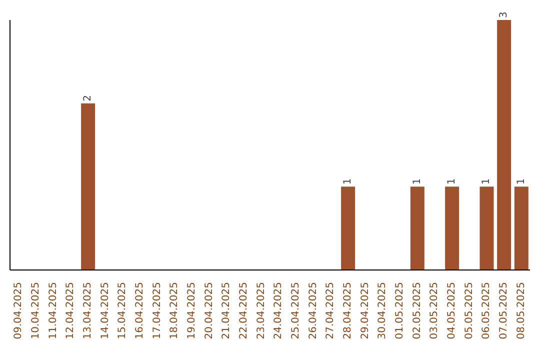 This screenshot has height=340, width=540. Describe the element at coordinates (330, 311) in the screenshot. I see `x-tick-label: 27.04.2025` at that location.